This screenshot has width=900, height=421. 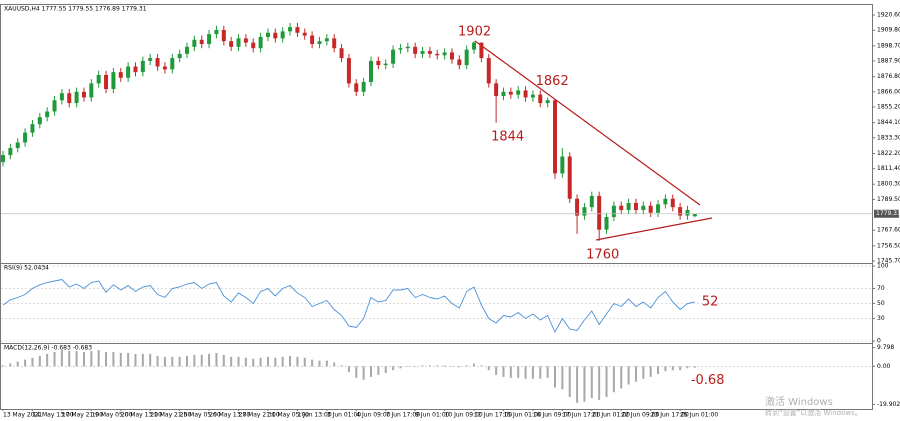 What do you see at coordinates (344, 415) in the screenshot?
I see `x-tick-label: 3 Jun 01:00` at bounding box center [344, 415].